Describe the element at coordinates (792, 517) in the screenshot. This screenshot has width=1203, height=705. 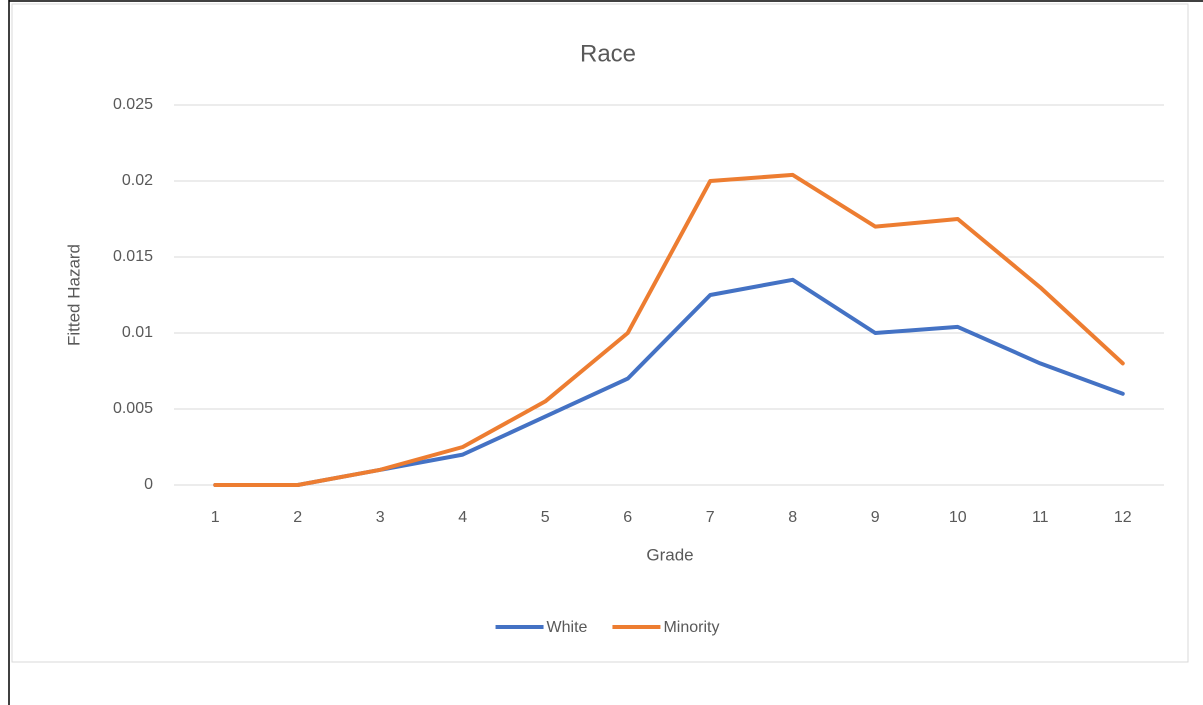
I see `x-tick-label: 8` at that location.